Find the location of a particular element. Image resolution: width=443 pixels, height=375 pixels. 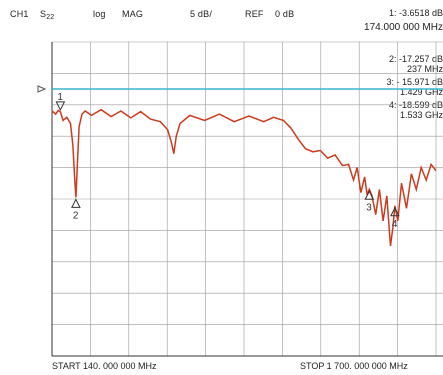

stop-frequency: STOP 1 700. 000 000 MHz is located at coordinates (354, 366).